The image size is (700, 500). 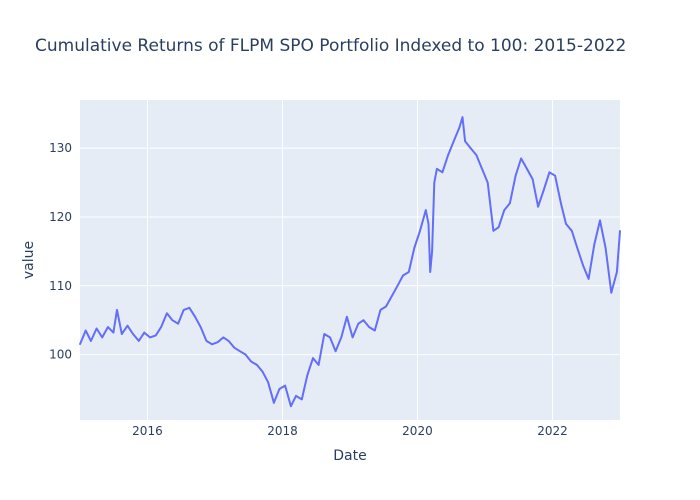 I want to click on y-tick-label: 130, so click(x=60, y=148).